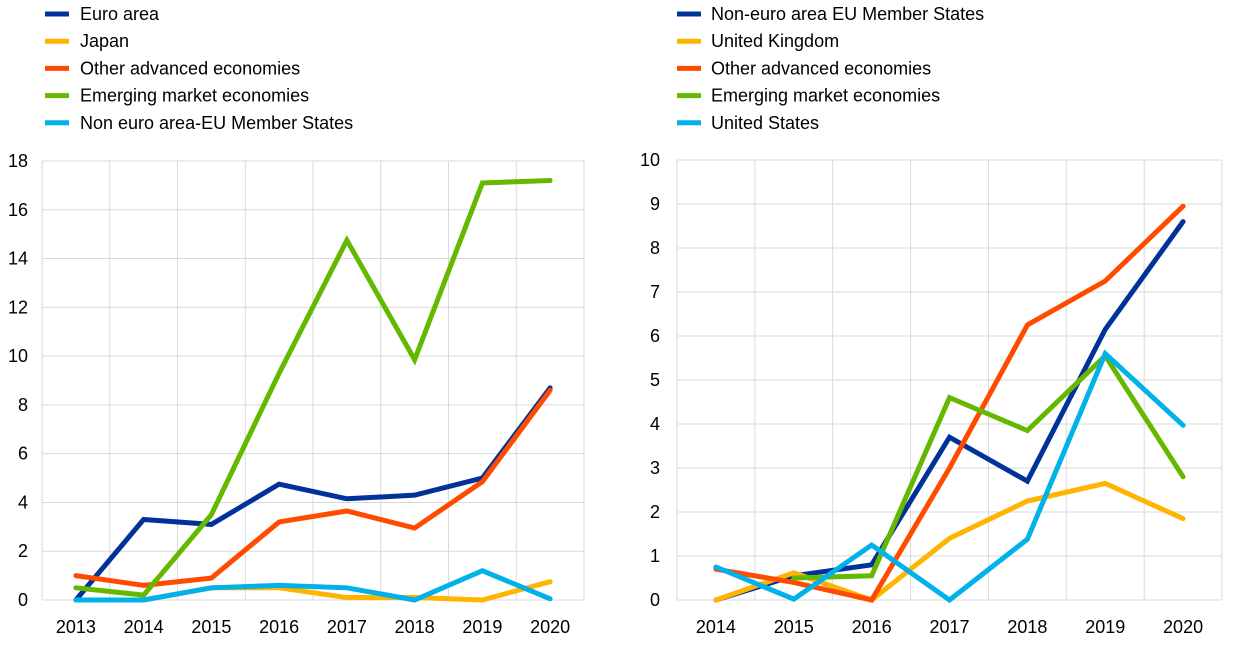  Describe the element at coordinates (76, 627) in the screenshot. I see `x-tick-label: 2013` at that location.